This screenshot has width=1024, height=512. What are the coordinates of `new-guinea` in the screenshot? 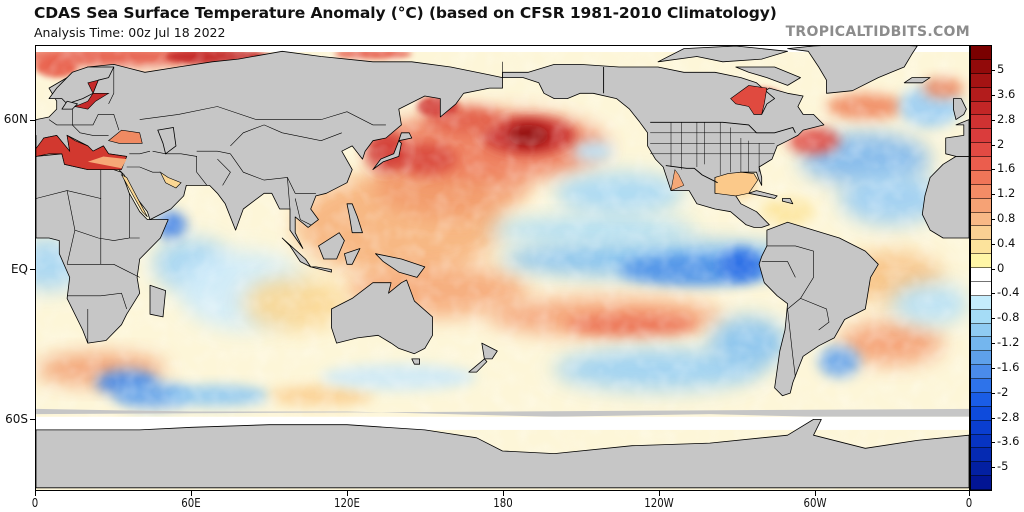 It's located at (400, 265).